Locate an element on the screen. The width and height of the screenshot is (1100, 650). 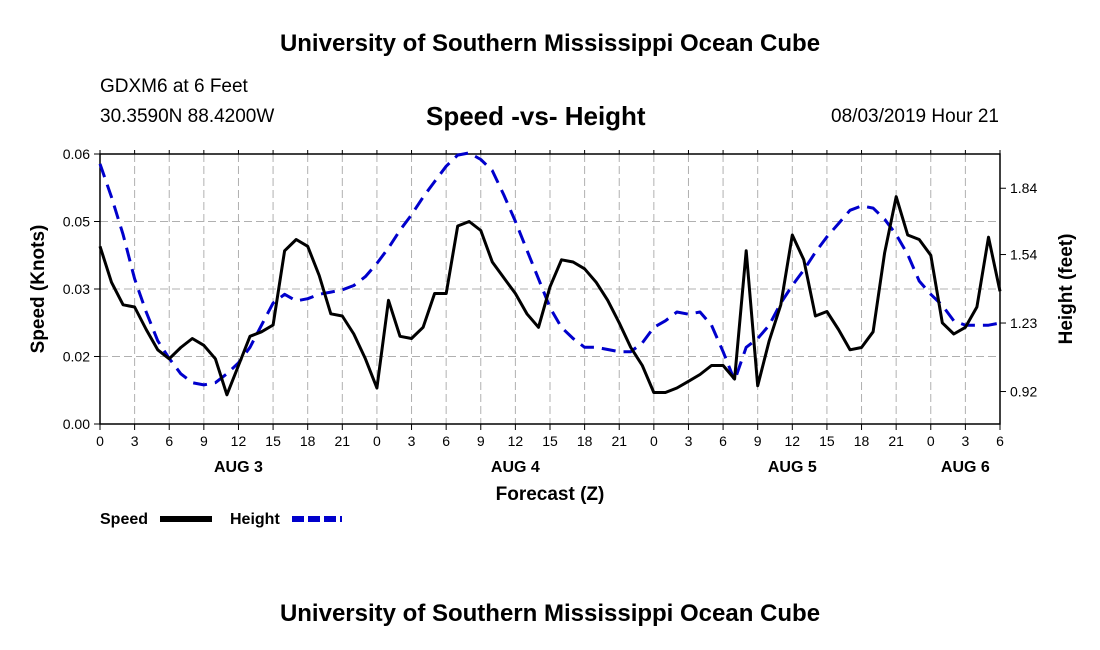
legend-label-height: Height is located at coordinates (255, 519).